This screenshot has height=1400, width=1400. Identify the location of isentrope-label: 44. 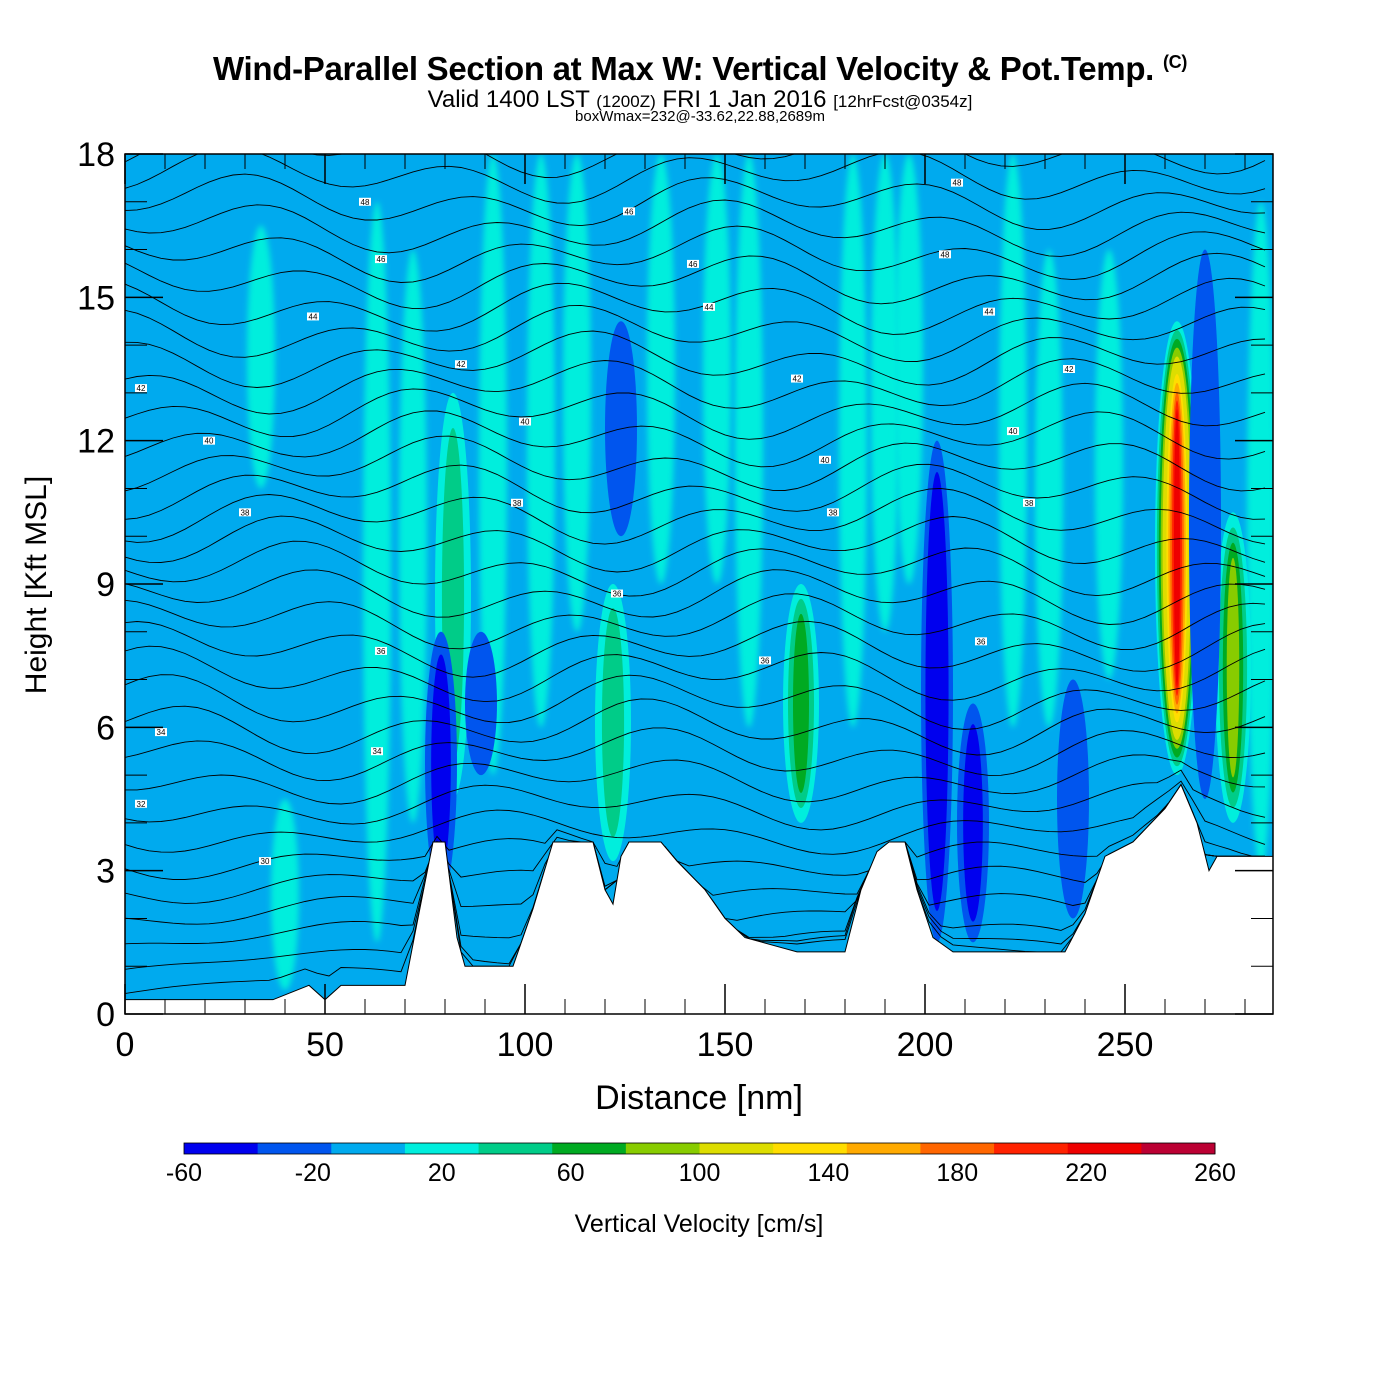
(709, 307).